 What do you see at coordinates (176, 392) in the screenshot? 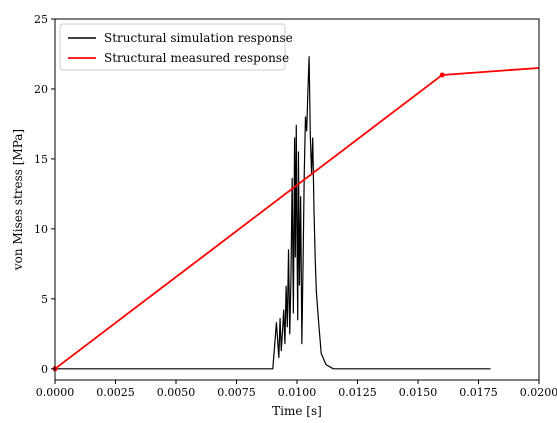
I see `x-tick-label: 0.0050` at bounding box center [176, 392].